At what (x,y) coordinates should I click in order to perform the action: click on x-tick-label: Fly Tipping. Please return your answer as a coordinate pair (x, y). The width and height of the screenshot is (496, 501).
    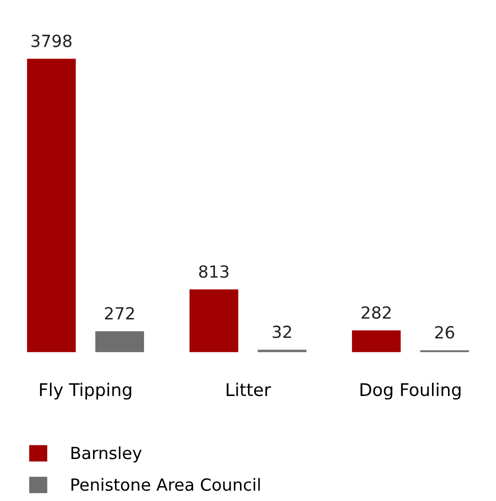
    Looking at the image, I should click on (86, 391).